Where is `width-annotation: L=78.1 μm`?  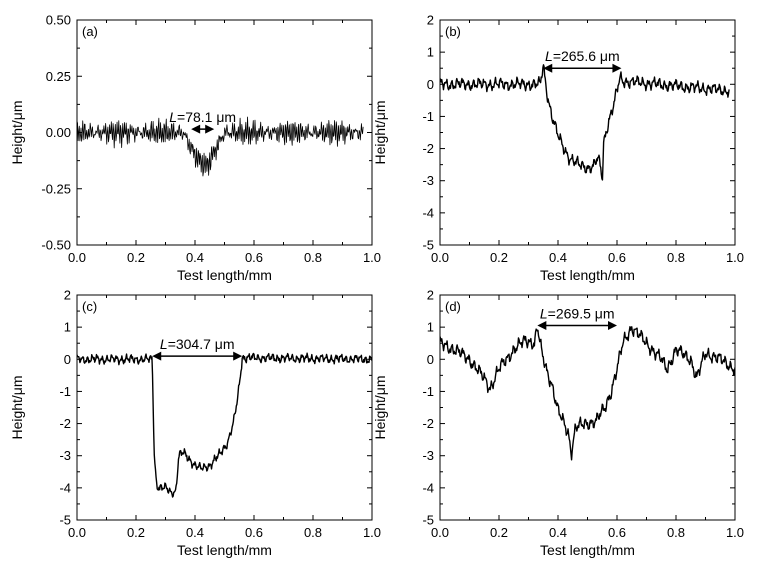 width-annotation: L=78.1 μm is located at coordinates (202, 117).